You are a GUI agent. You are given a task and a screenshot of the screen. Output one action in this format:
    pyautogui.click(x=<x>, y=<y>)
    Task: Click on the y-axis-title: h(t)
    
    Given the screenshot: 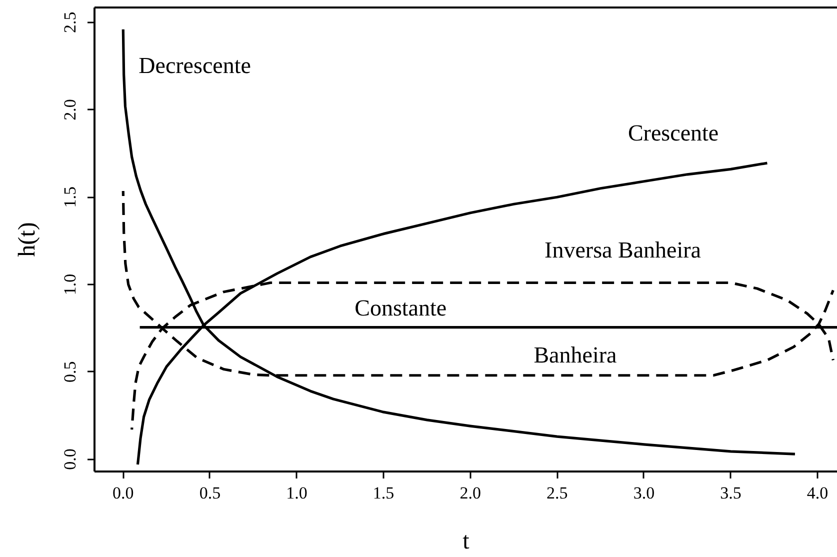 What is the action you would take?
    pyautogui.click(x=27, y=239)
    